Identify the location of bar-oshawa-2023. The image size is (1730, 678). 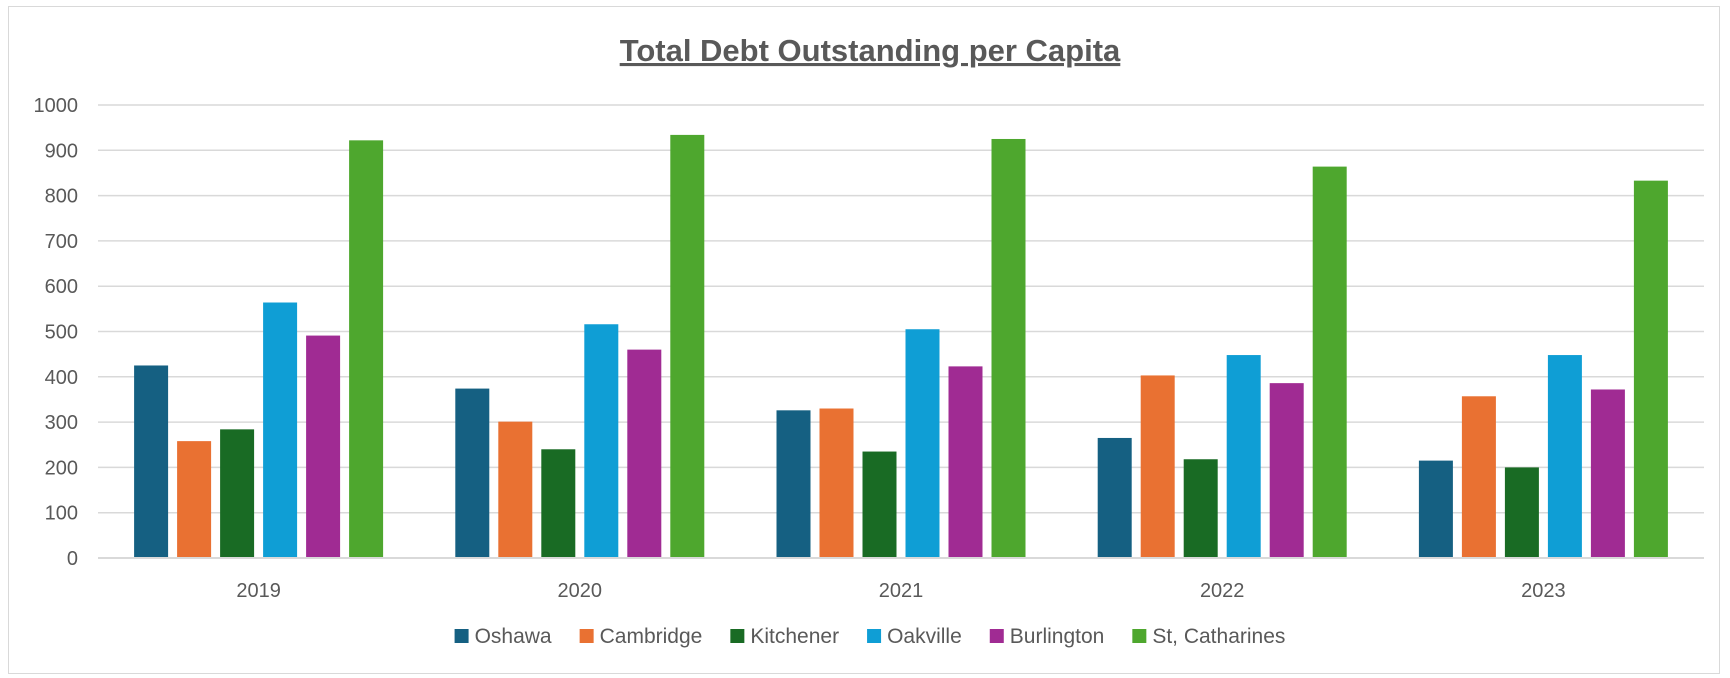
(1435, 509).